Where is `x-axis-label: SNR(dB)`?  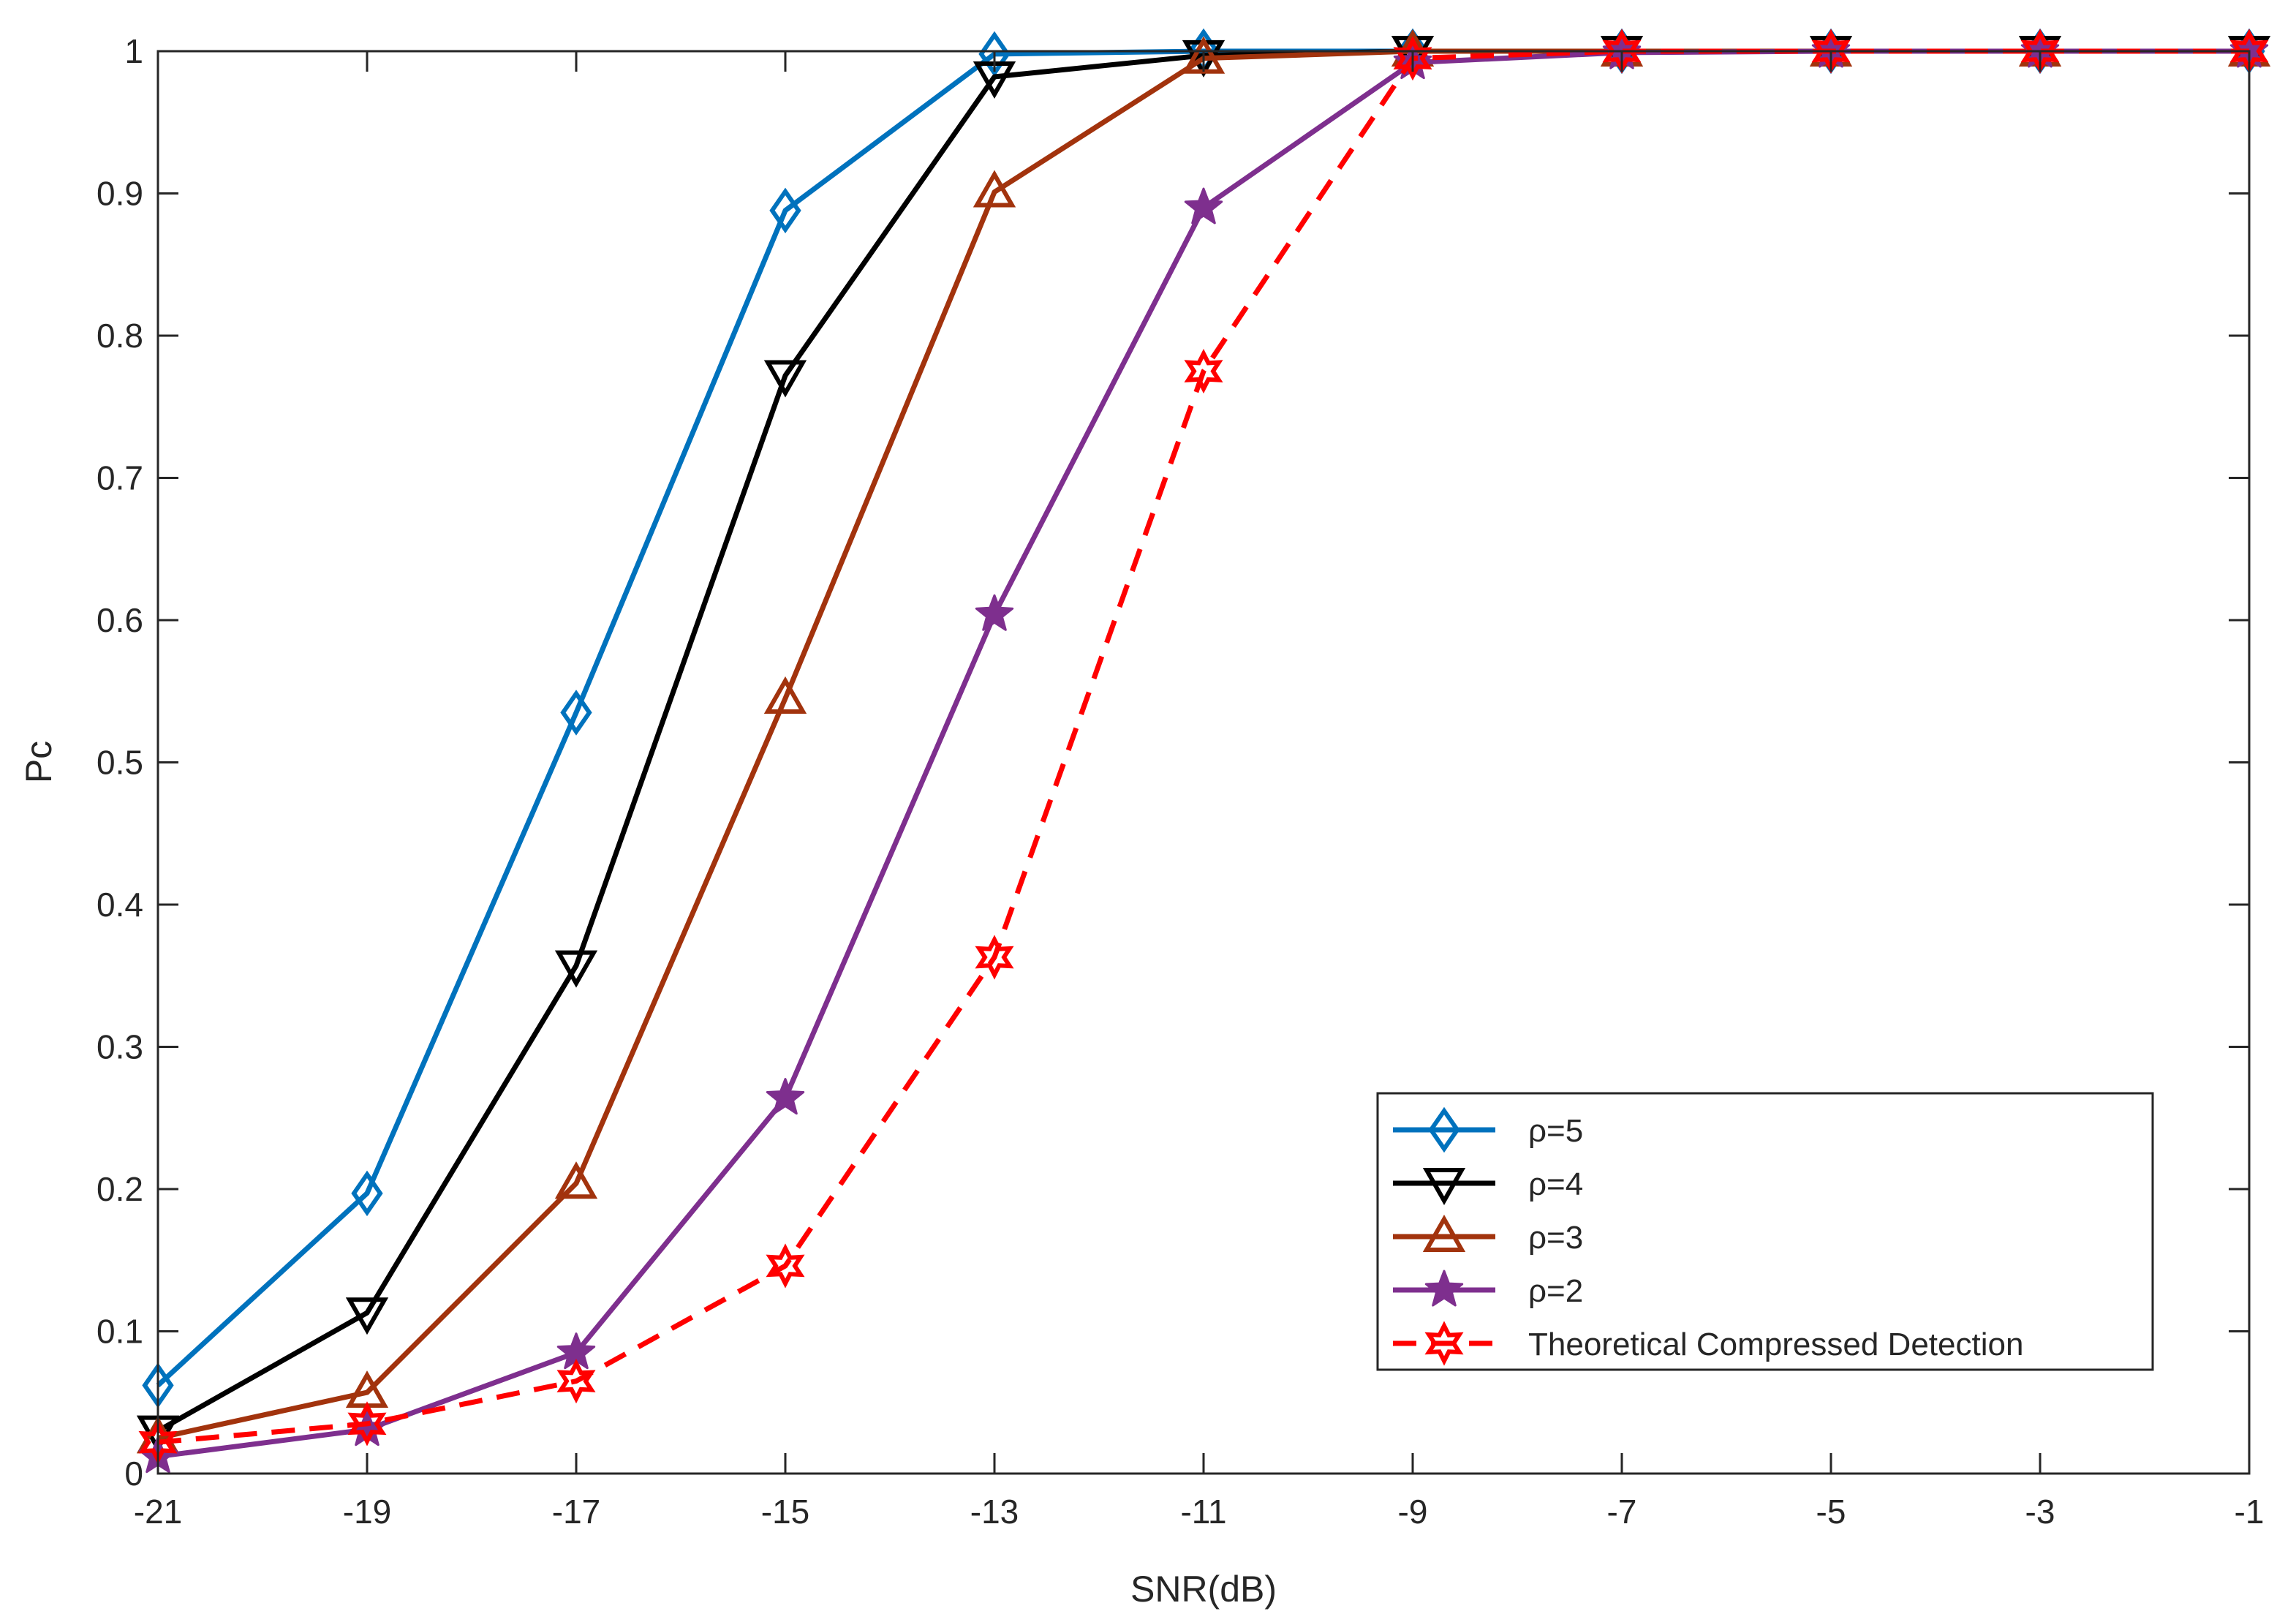 x-axis-label: SNR(dB) is located at coordinates (1203, 1589).